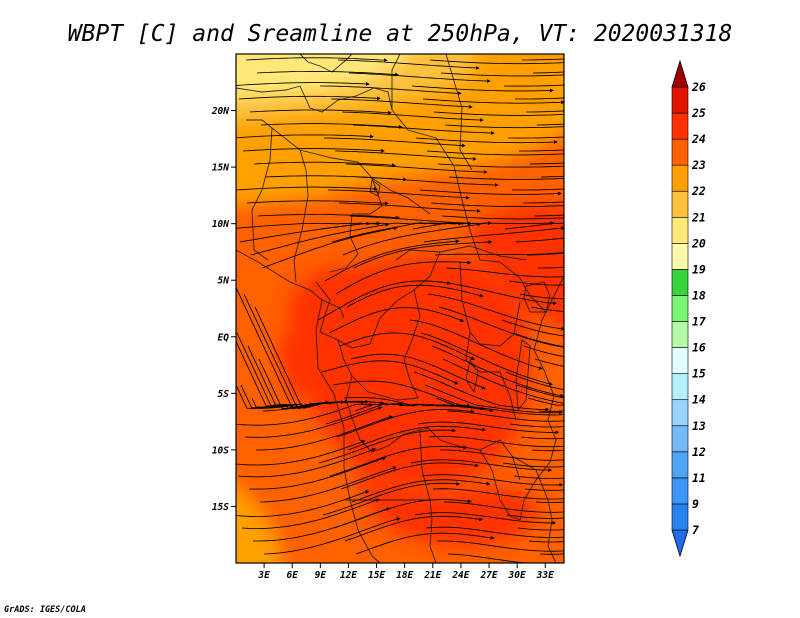 The width and height of the screenshot is (800, 618). What do you see at coordinates (432, 575) in the screenshot?
I see `x-tick-label: 21E` at bounding box center [432, 575].